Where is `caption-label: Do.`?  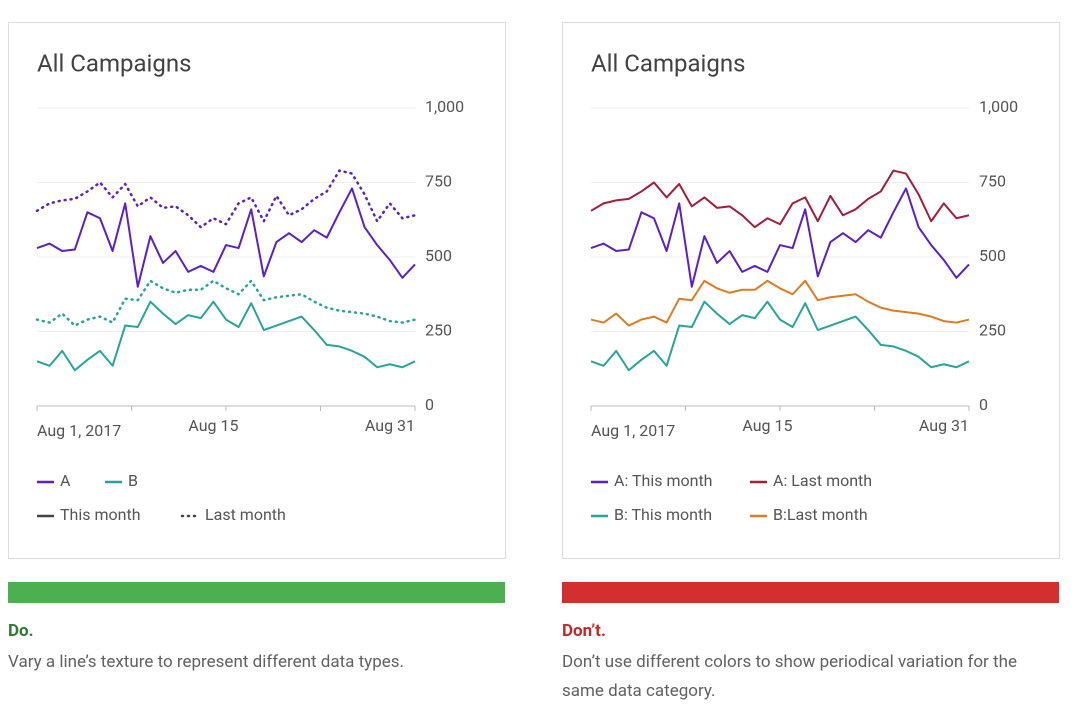 caption-label: Do. is located at coordinates (21, 631).